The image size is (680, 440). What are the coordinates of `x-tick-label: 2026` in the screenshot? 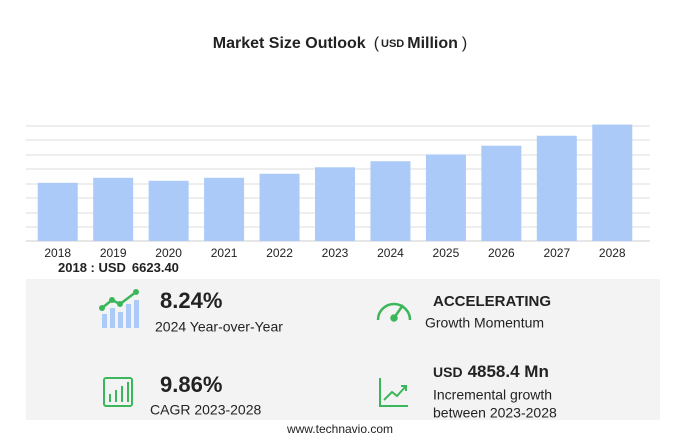 It's located at (501, 253).